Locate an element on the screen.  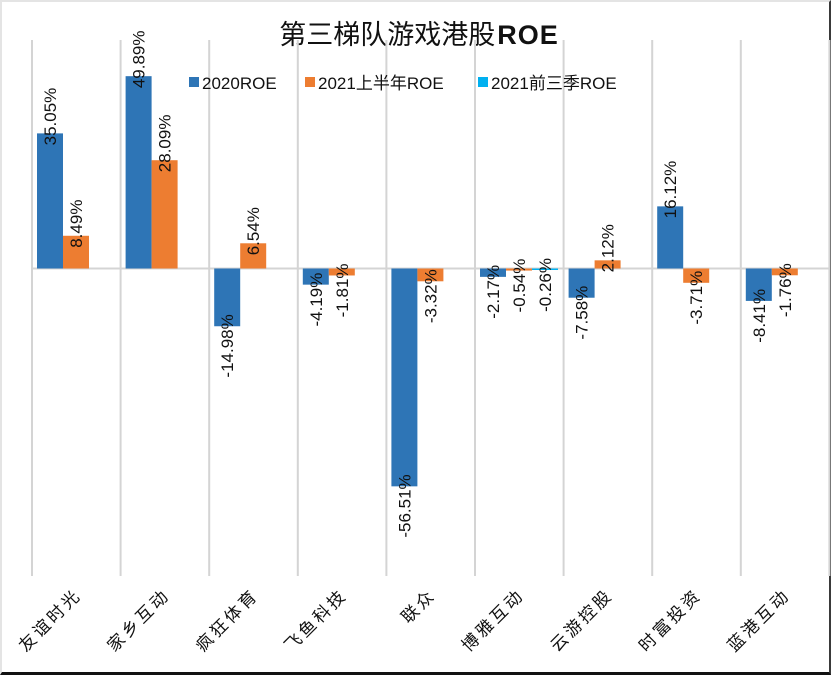
category-label: 蓝港互动 is located at coordinates (759, 620).